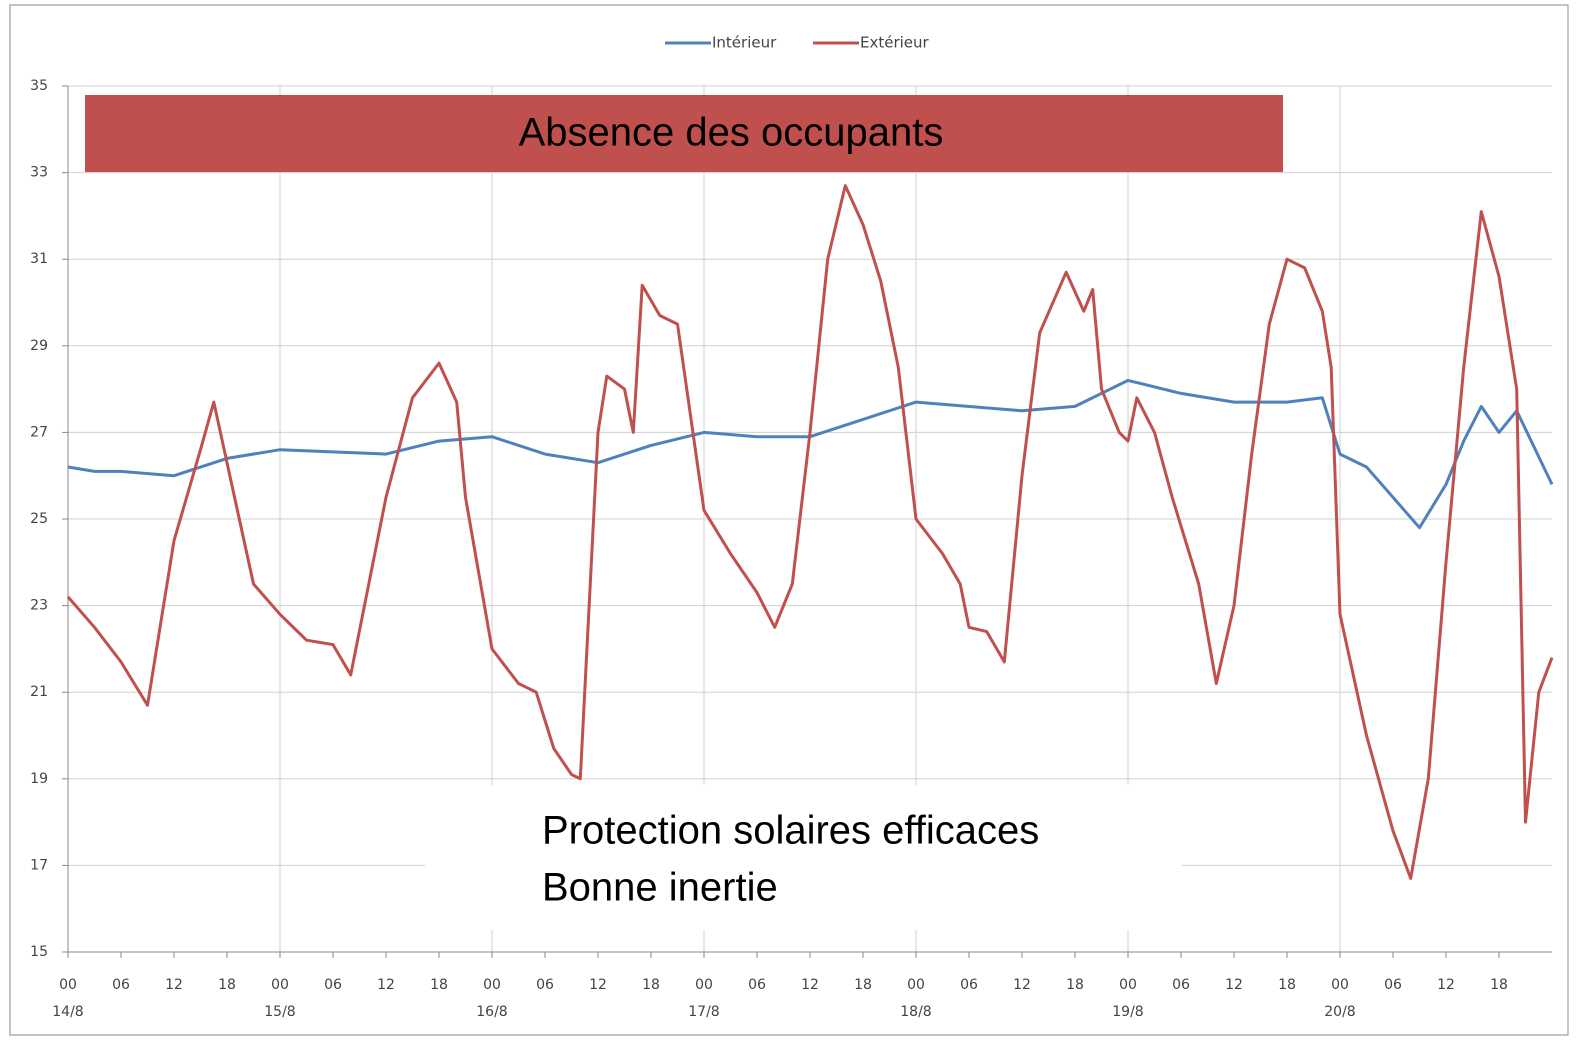  Describe the element at coordinates (810, 454) in the screenshot. I see `series-line` at that location.